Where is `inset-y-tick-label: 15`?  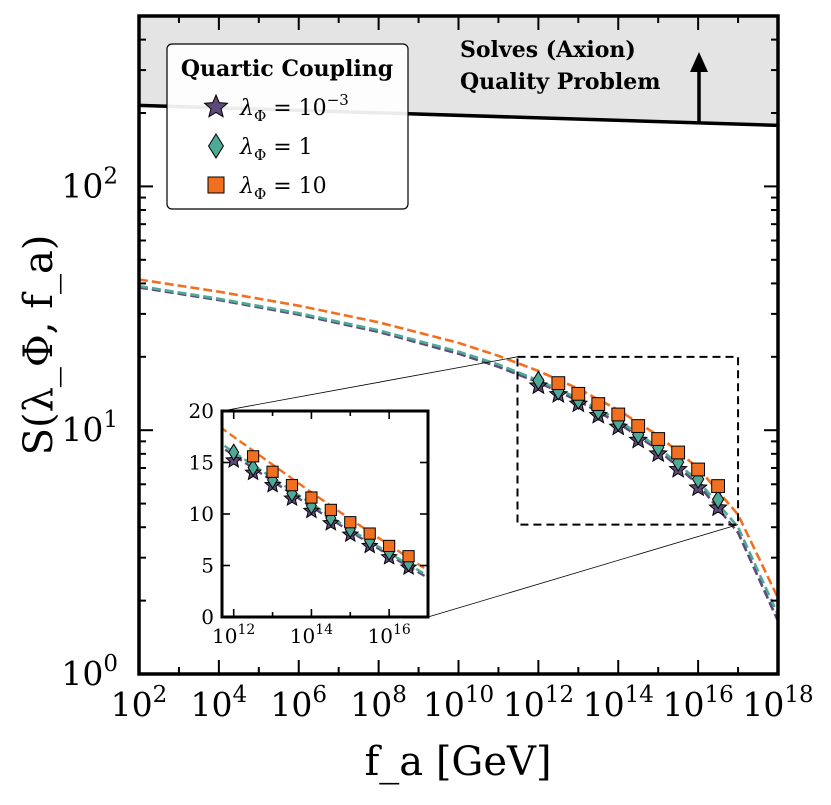 inset-y-tick-label: 15 is located at coordinates (201, 463).